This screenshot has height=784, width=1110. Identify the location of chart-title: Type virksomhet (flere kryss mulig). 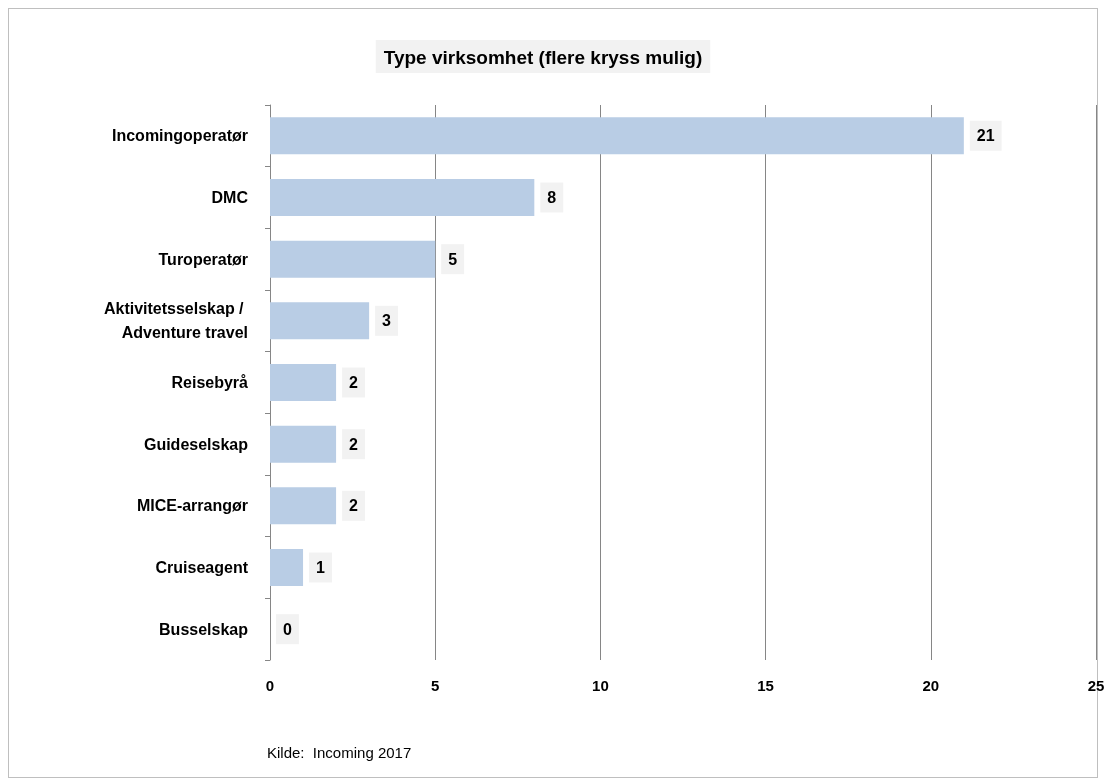
(543, 57).